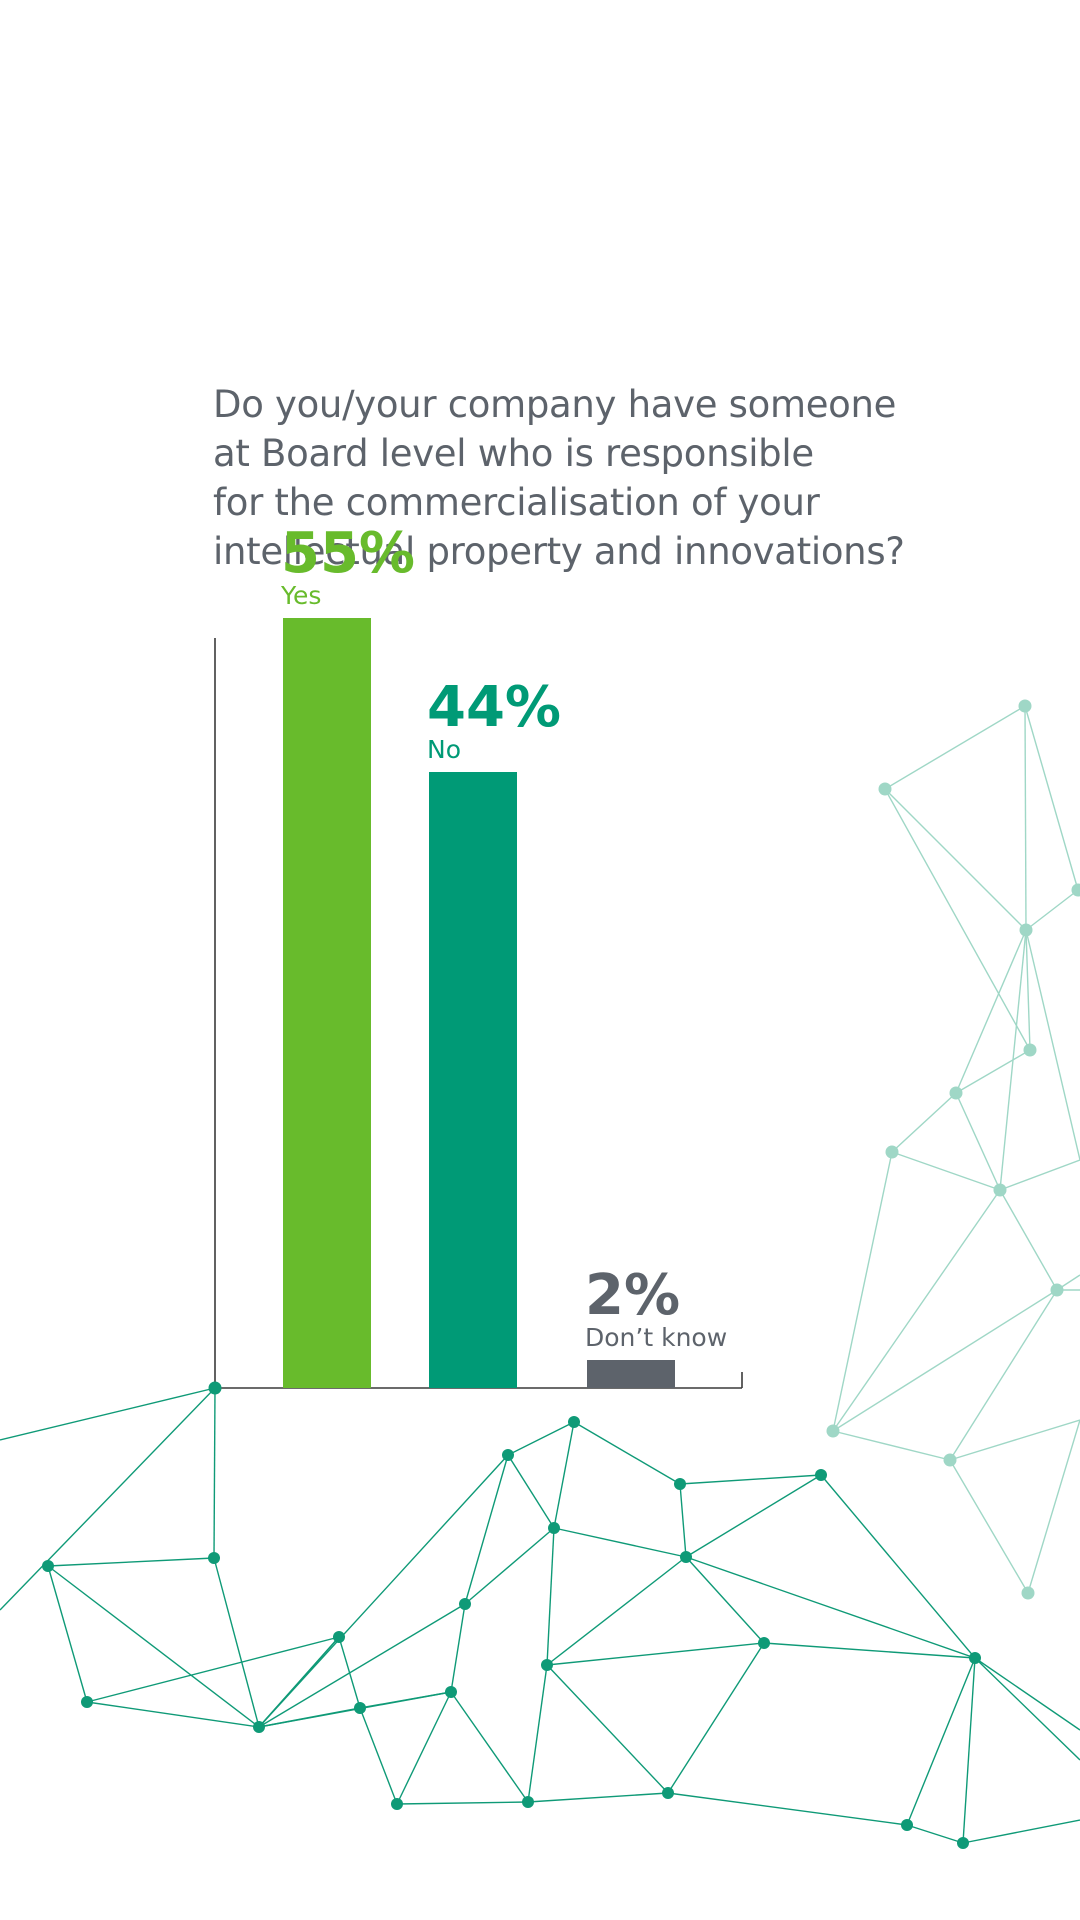  I want to click on value-label-don-t-know: 2%, so click(632, 1295).